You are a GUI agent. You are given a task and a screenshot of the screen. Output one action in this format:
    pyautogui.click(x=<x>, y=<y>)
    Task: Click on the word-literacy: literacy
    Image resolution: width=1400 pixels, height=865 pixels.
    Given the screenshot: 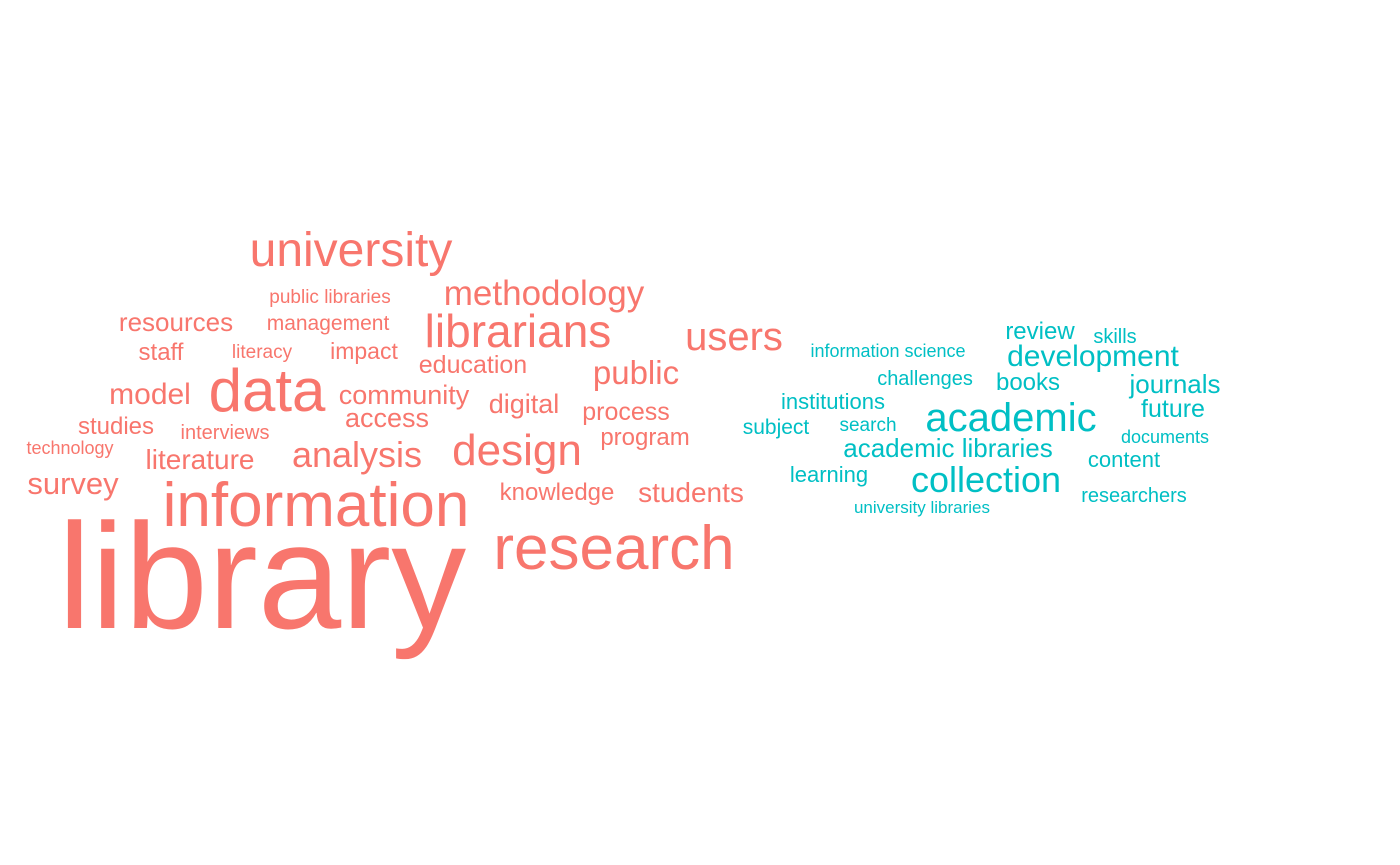 What is the action you would take?
    pyautogui.click(x=262, y=352)
    